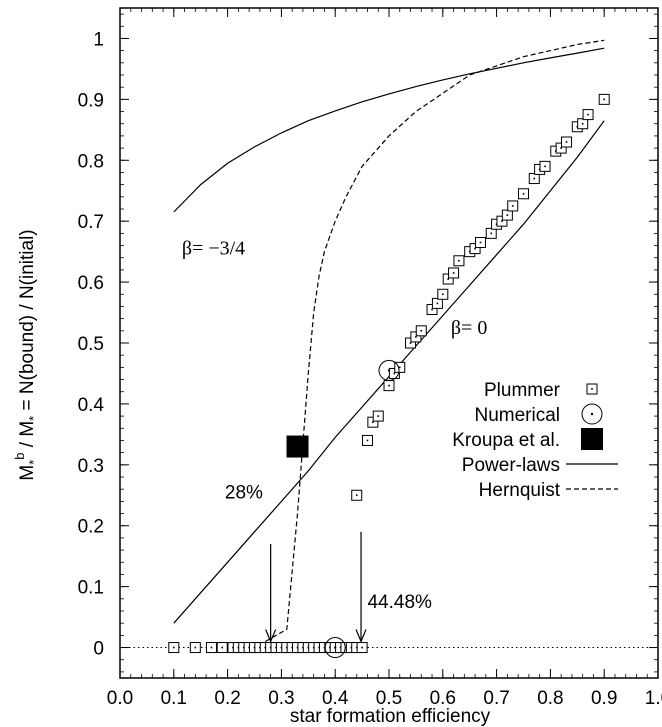 This screenshot has height=727, width=662. Describe the element at coordinates (91, 344) in the screenshot. I see `y-tick-label: 0.5` at that location.